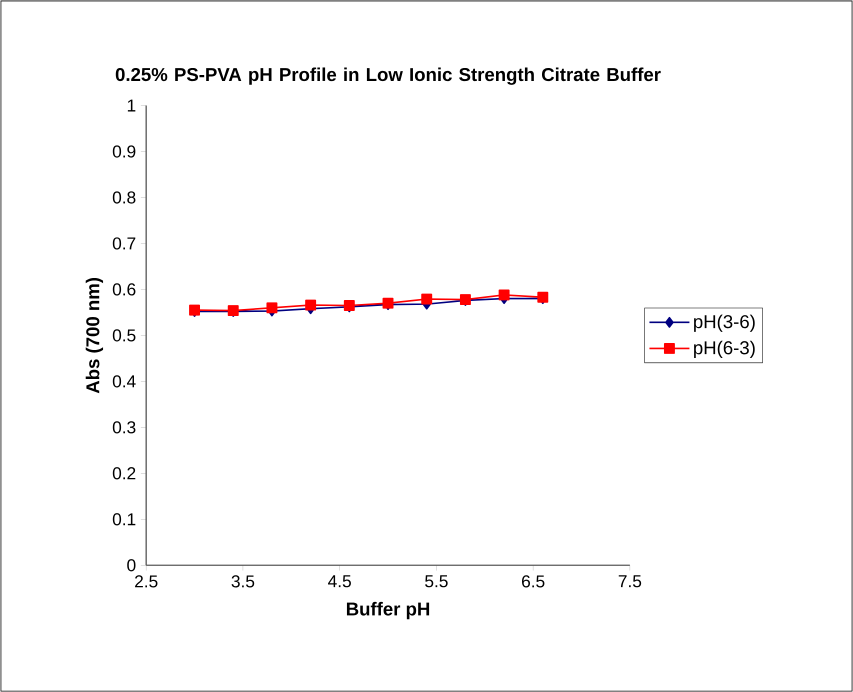 The image size is (853, 692). What do you see at coordinates (436, 581) in the screenshot?
I see `x-tick-label: 5.5` at bounding box center [436, 581].